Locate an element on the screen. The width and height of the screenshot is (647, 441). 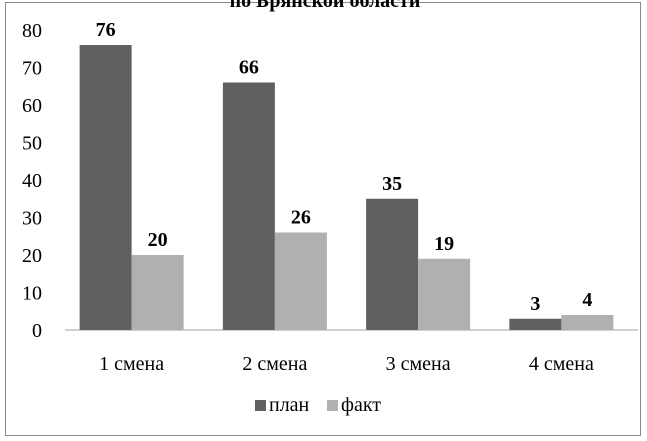
legend-swatch-факт is located at coordinates (332, 405).